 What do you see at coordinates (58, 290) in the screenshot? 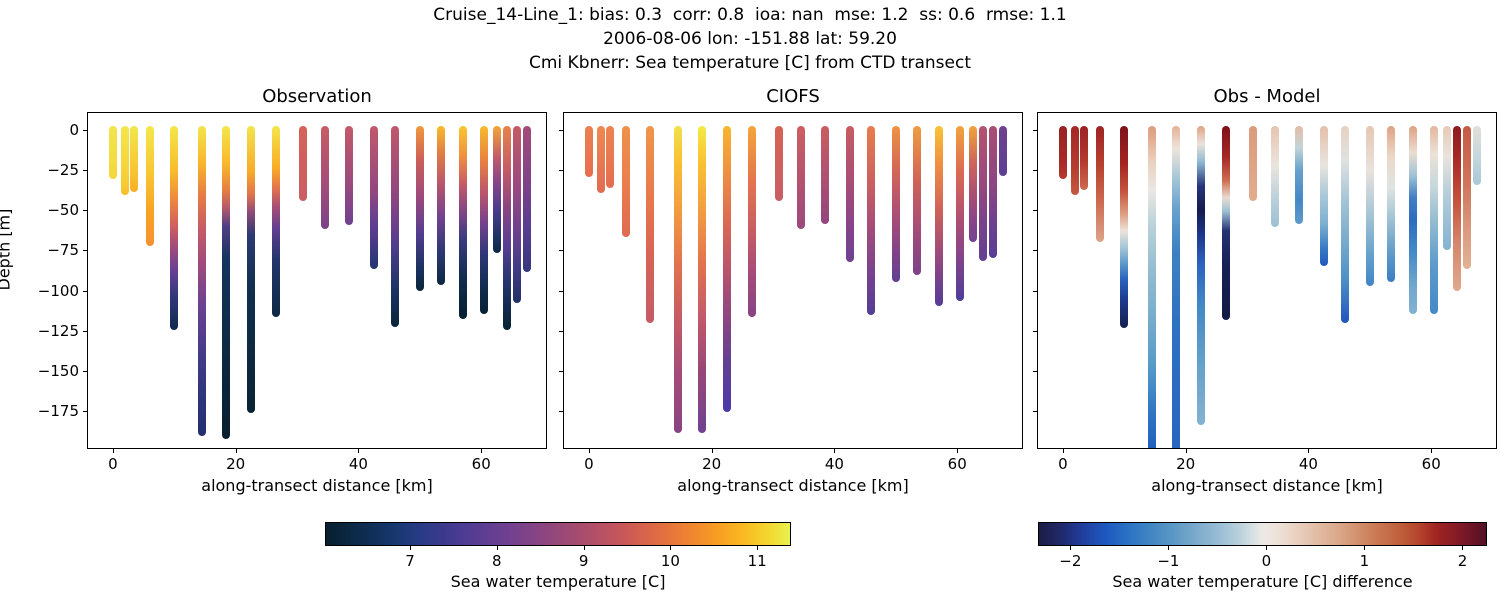
I see `y-tick-label: −100` at bounding box center [58, 290].